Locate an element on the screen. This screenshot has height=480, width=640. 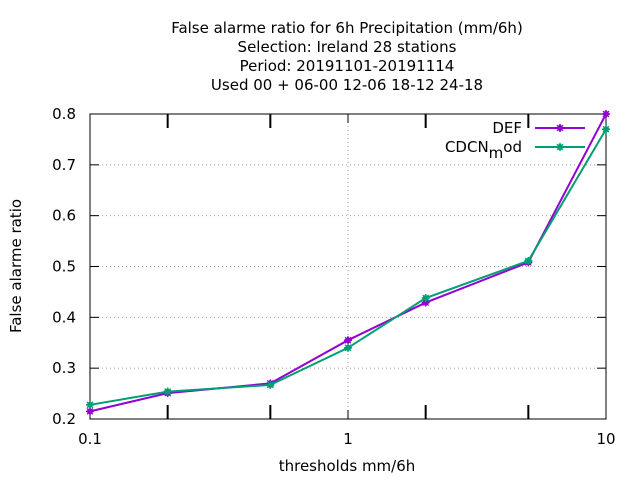
legend-marker-0-d2 is located at coordinates (560, 128).